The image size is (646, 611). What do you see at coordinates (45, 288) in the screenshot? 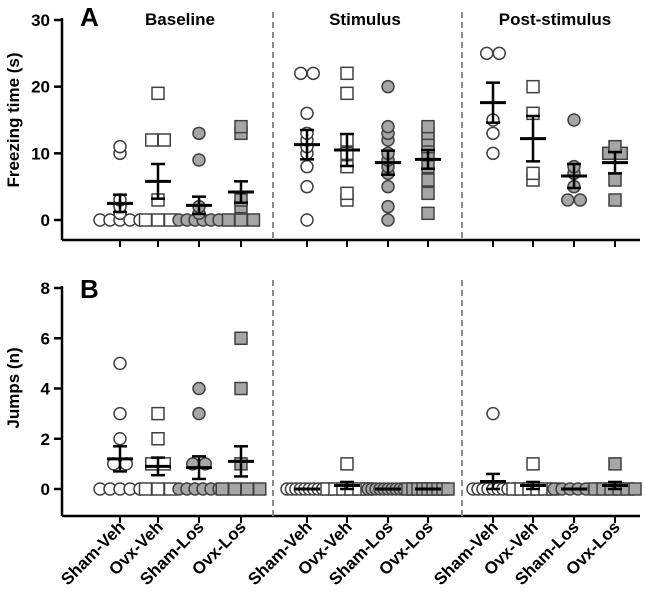
I see `panel-b-y-tick-label: 8` at bounding box center [45, 288].